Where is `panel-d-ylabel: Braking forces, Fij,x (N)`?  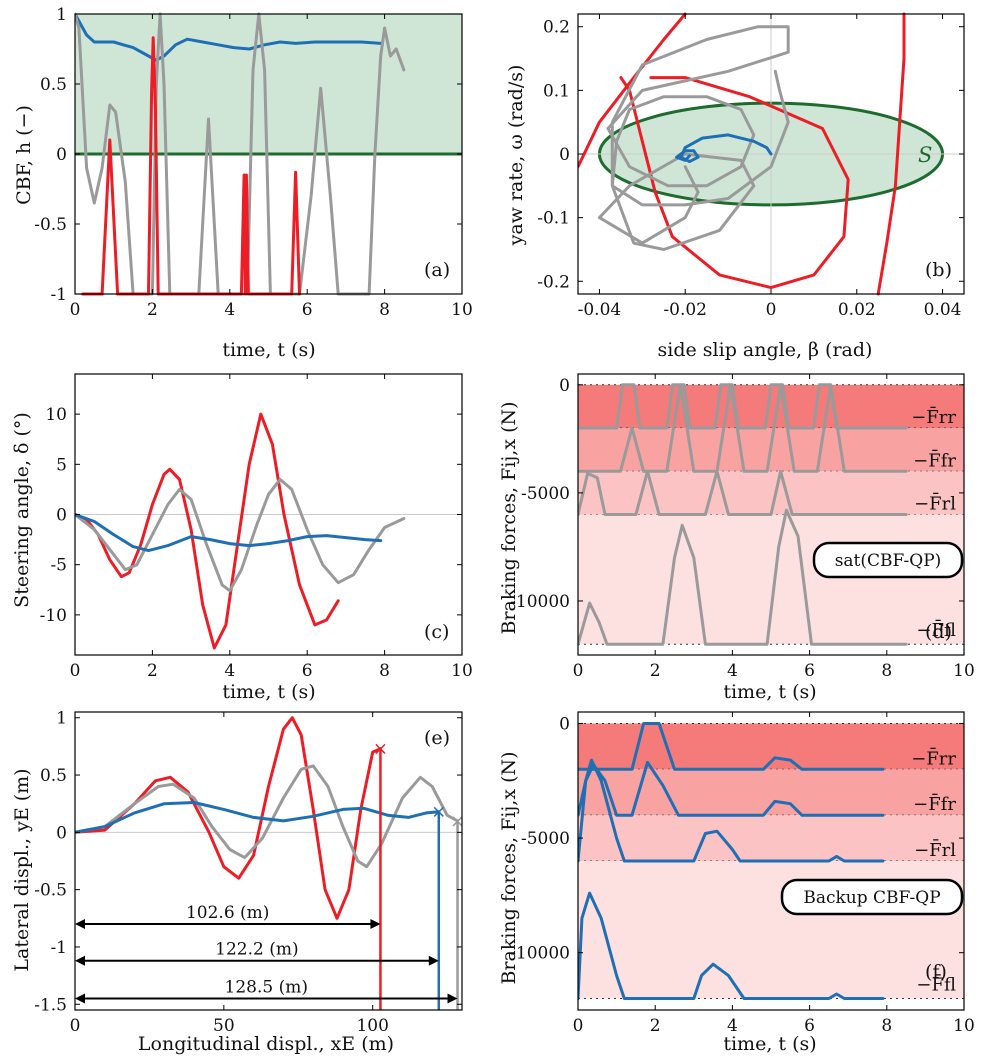
panel-d-ylabel: Braking forces, Fij,x (N) is located at coordinates (509, 517).